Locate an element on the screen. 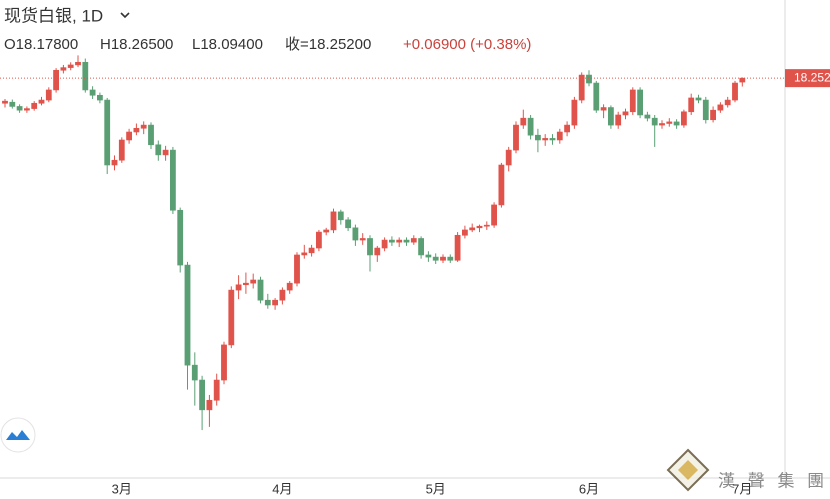 This screenshot has width=830, height=499. dropdown-icon is located at coordinates (125, 15).